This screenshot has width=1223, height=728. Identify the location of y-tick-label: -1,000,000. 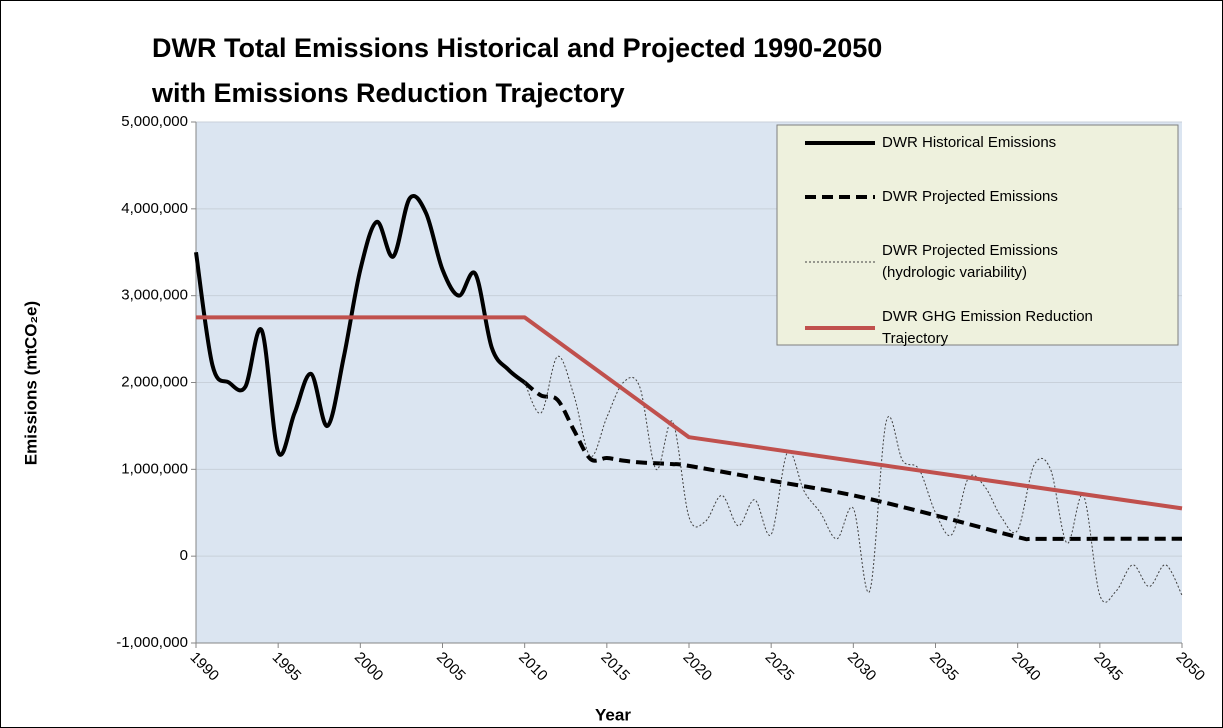
(152, 642).